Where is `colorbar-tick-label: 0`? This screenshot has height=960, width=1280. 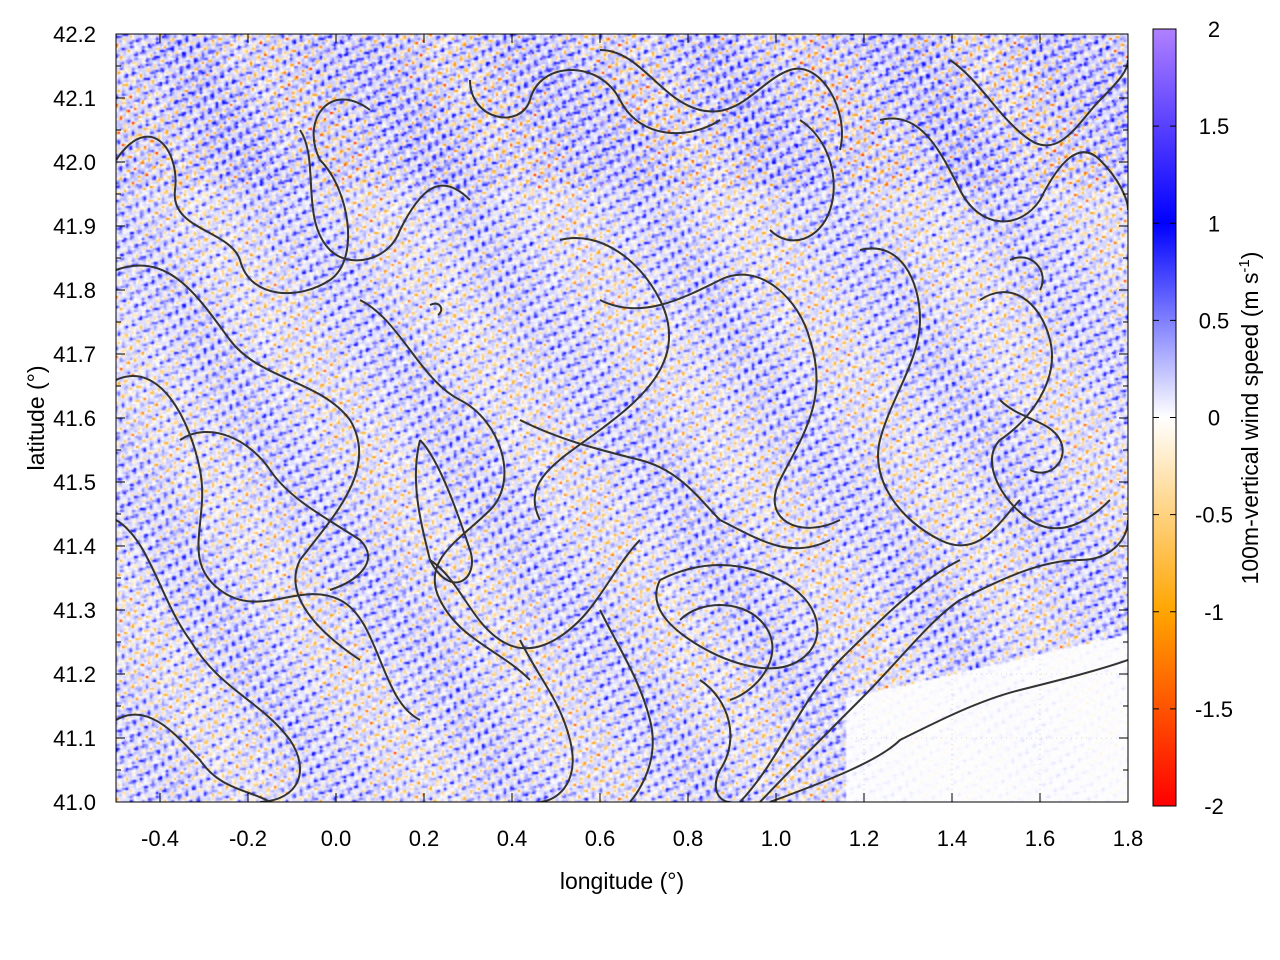
colorbar-tick-label: 0 is located at coordinates (1214, 418).